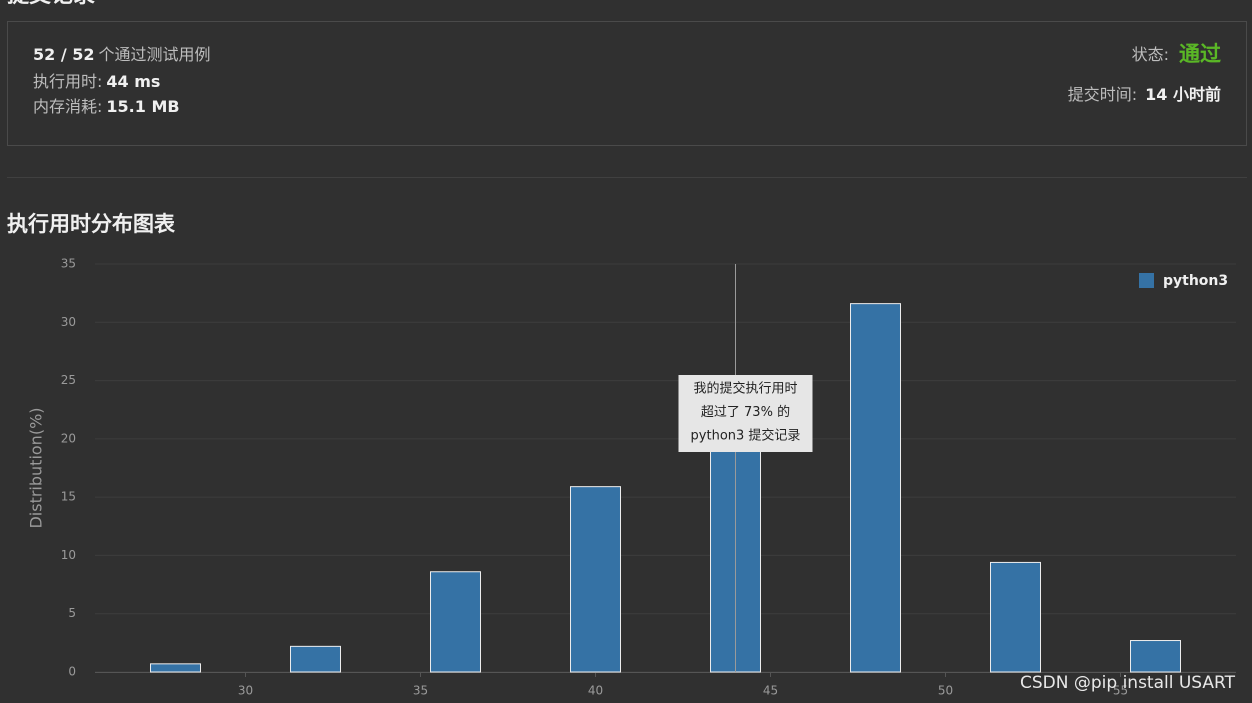  I want to click on x-tick-label: 45, so click(770, 691).